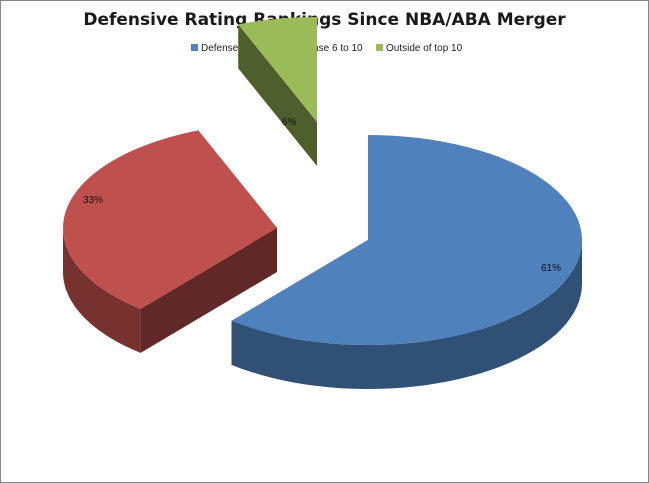 The height and width of the screenshot is (483, 649). What do you see at coordinates (551, 268) in the screenshot?
I see `data-label-defense-top-5: 61%` at bounding box center [551, 268].